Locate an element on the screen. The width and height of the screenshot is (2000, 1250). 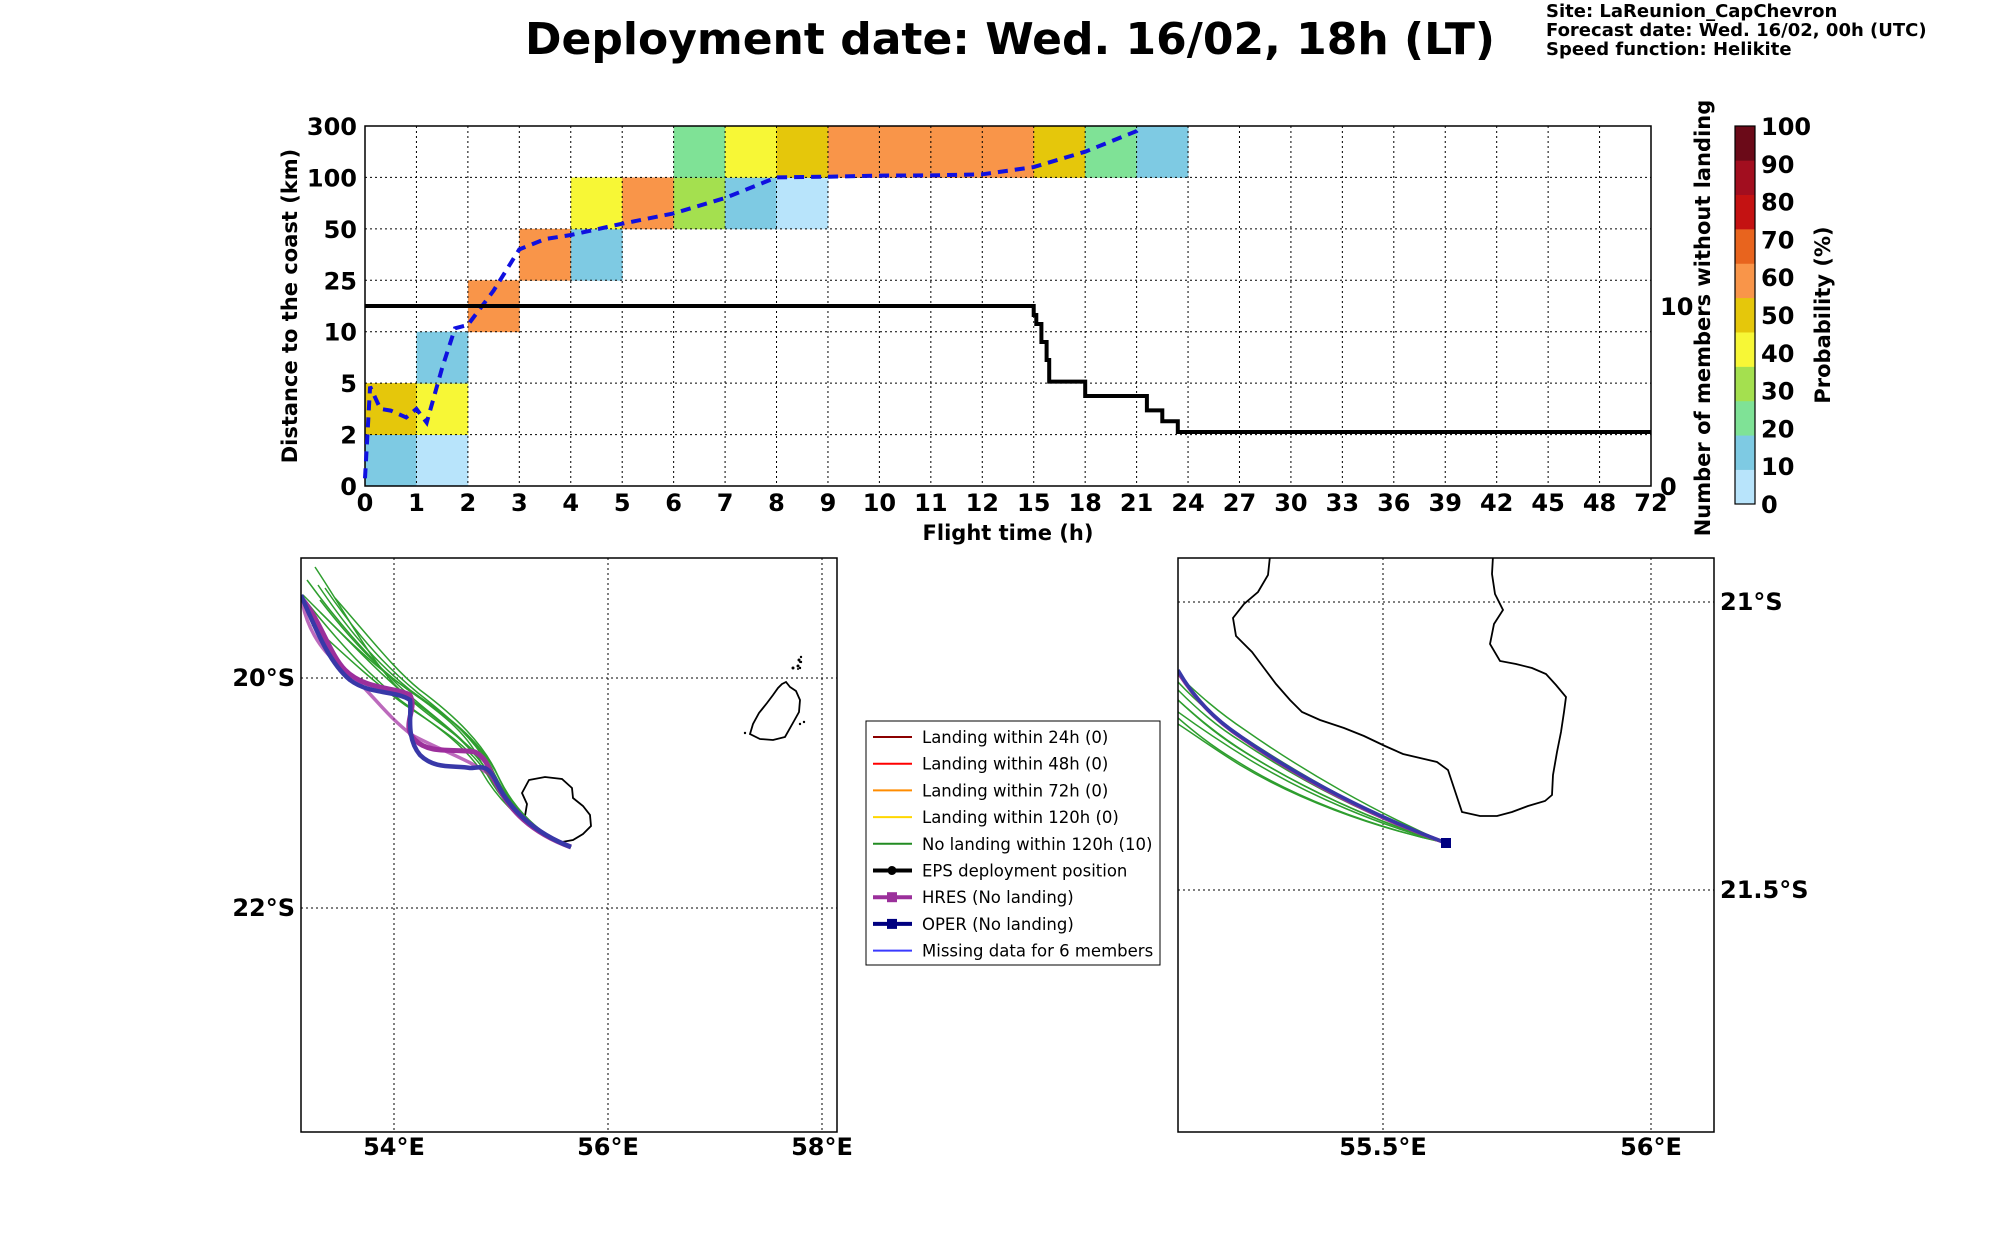
x-tick-label: 0 is located at coordinates (365, 503).